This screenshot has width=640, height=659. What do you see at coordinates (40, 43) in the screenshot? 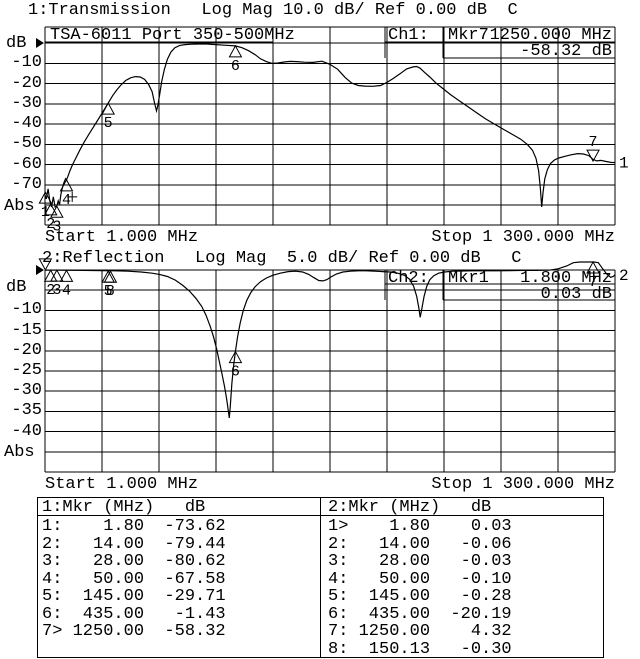
I see `ch1-ref-level-arrow-icon` at bounding box center [40, 43].